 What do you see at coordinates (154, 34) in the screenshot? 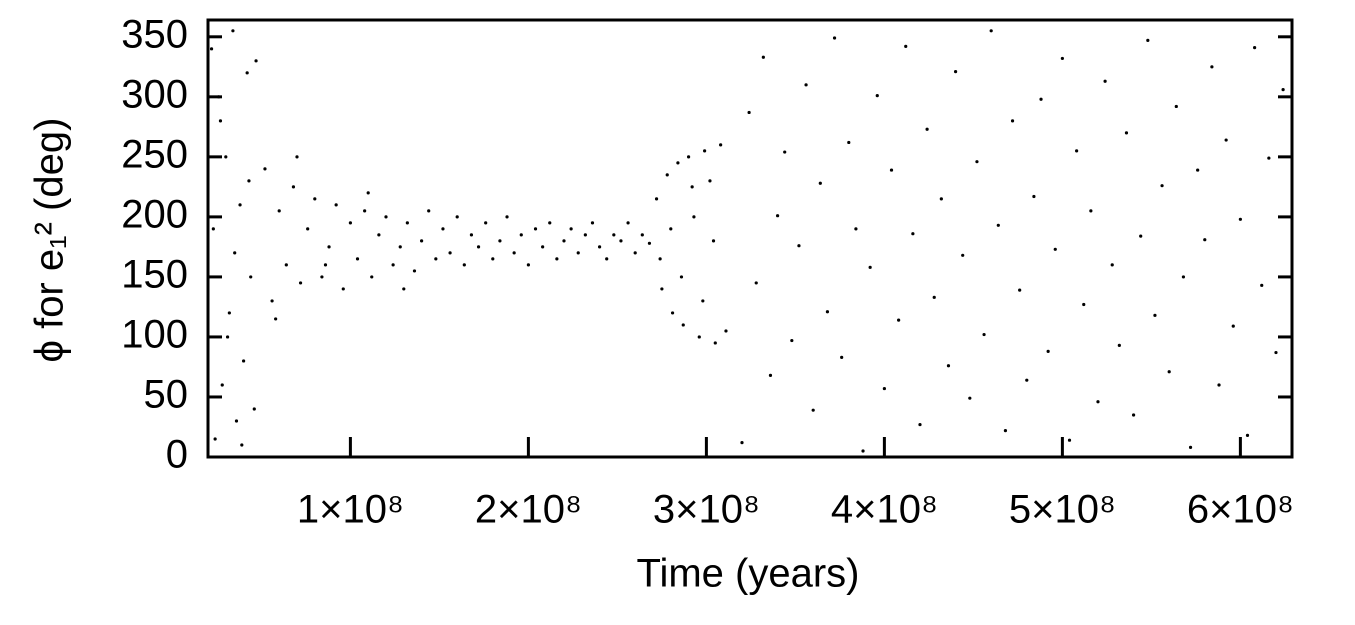
I see `y-tick-label: 350` at bounding box center [154, 34].